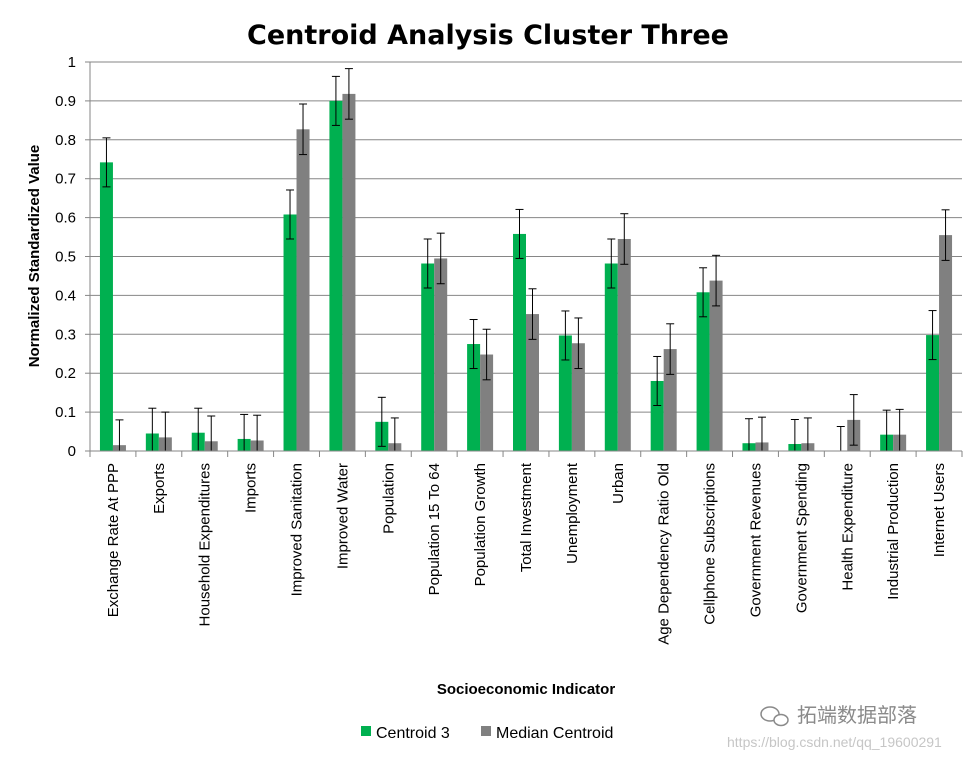  Describe the element at coordinates (857, 715) in the screenshot. I see `watermark-logo-text: 拓端数据部落` at that location.